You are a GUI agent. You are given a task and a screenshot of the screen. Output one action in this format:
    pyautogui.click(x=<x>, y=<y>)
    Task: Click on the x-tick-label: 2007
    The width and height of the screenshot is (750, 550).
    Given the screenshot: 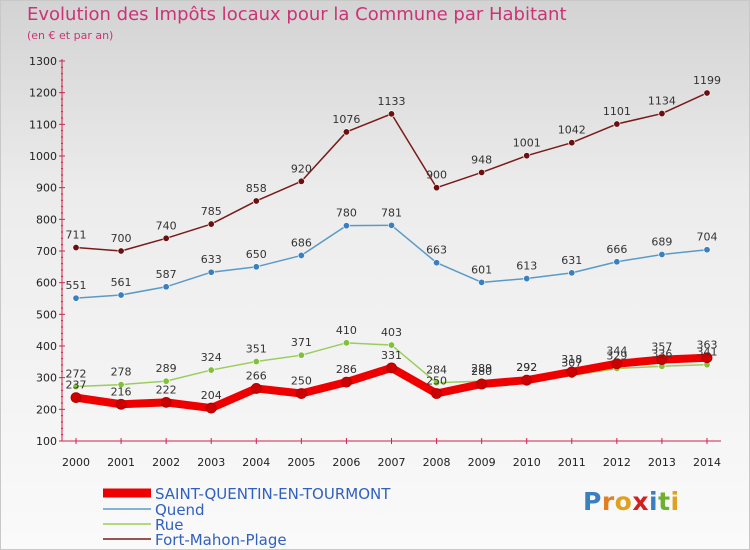 What is the action you would take?
    pyautogui.click(x=392, y=462)
    